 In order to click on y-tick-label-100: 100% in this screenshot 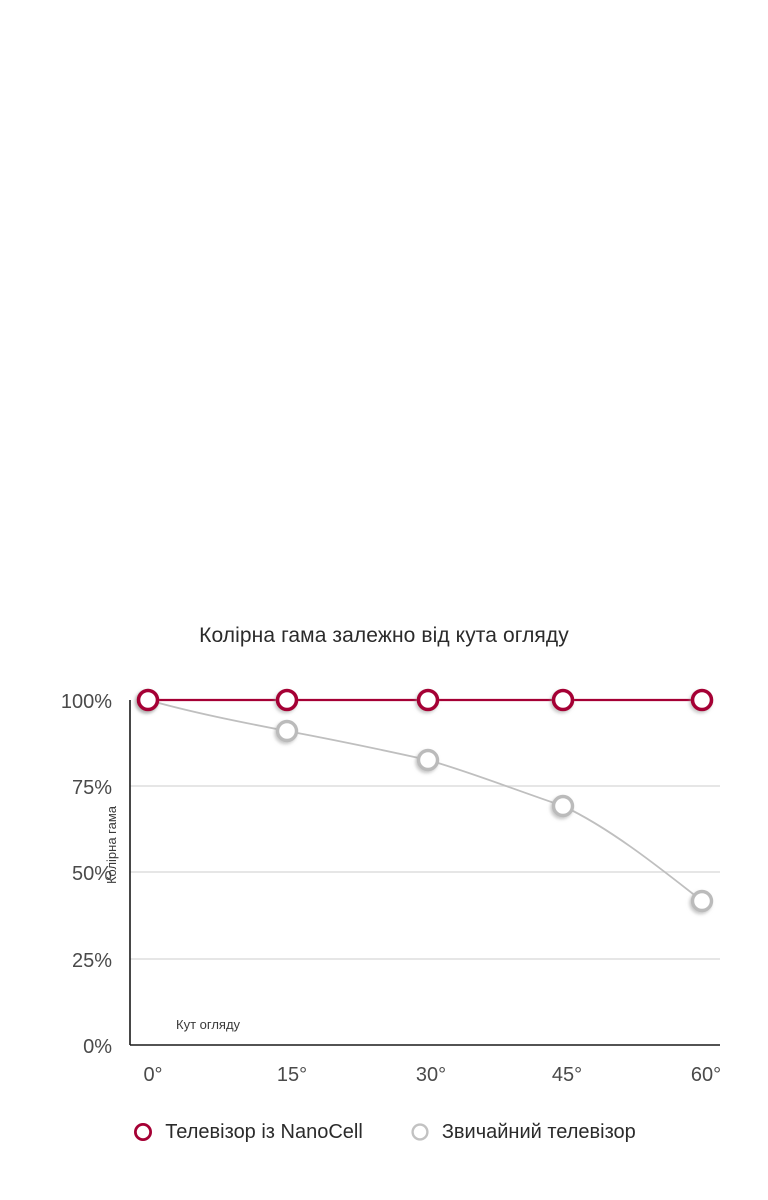, I will do `click(86, 702)`.